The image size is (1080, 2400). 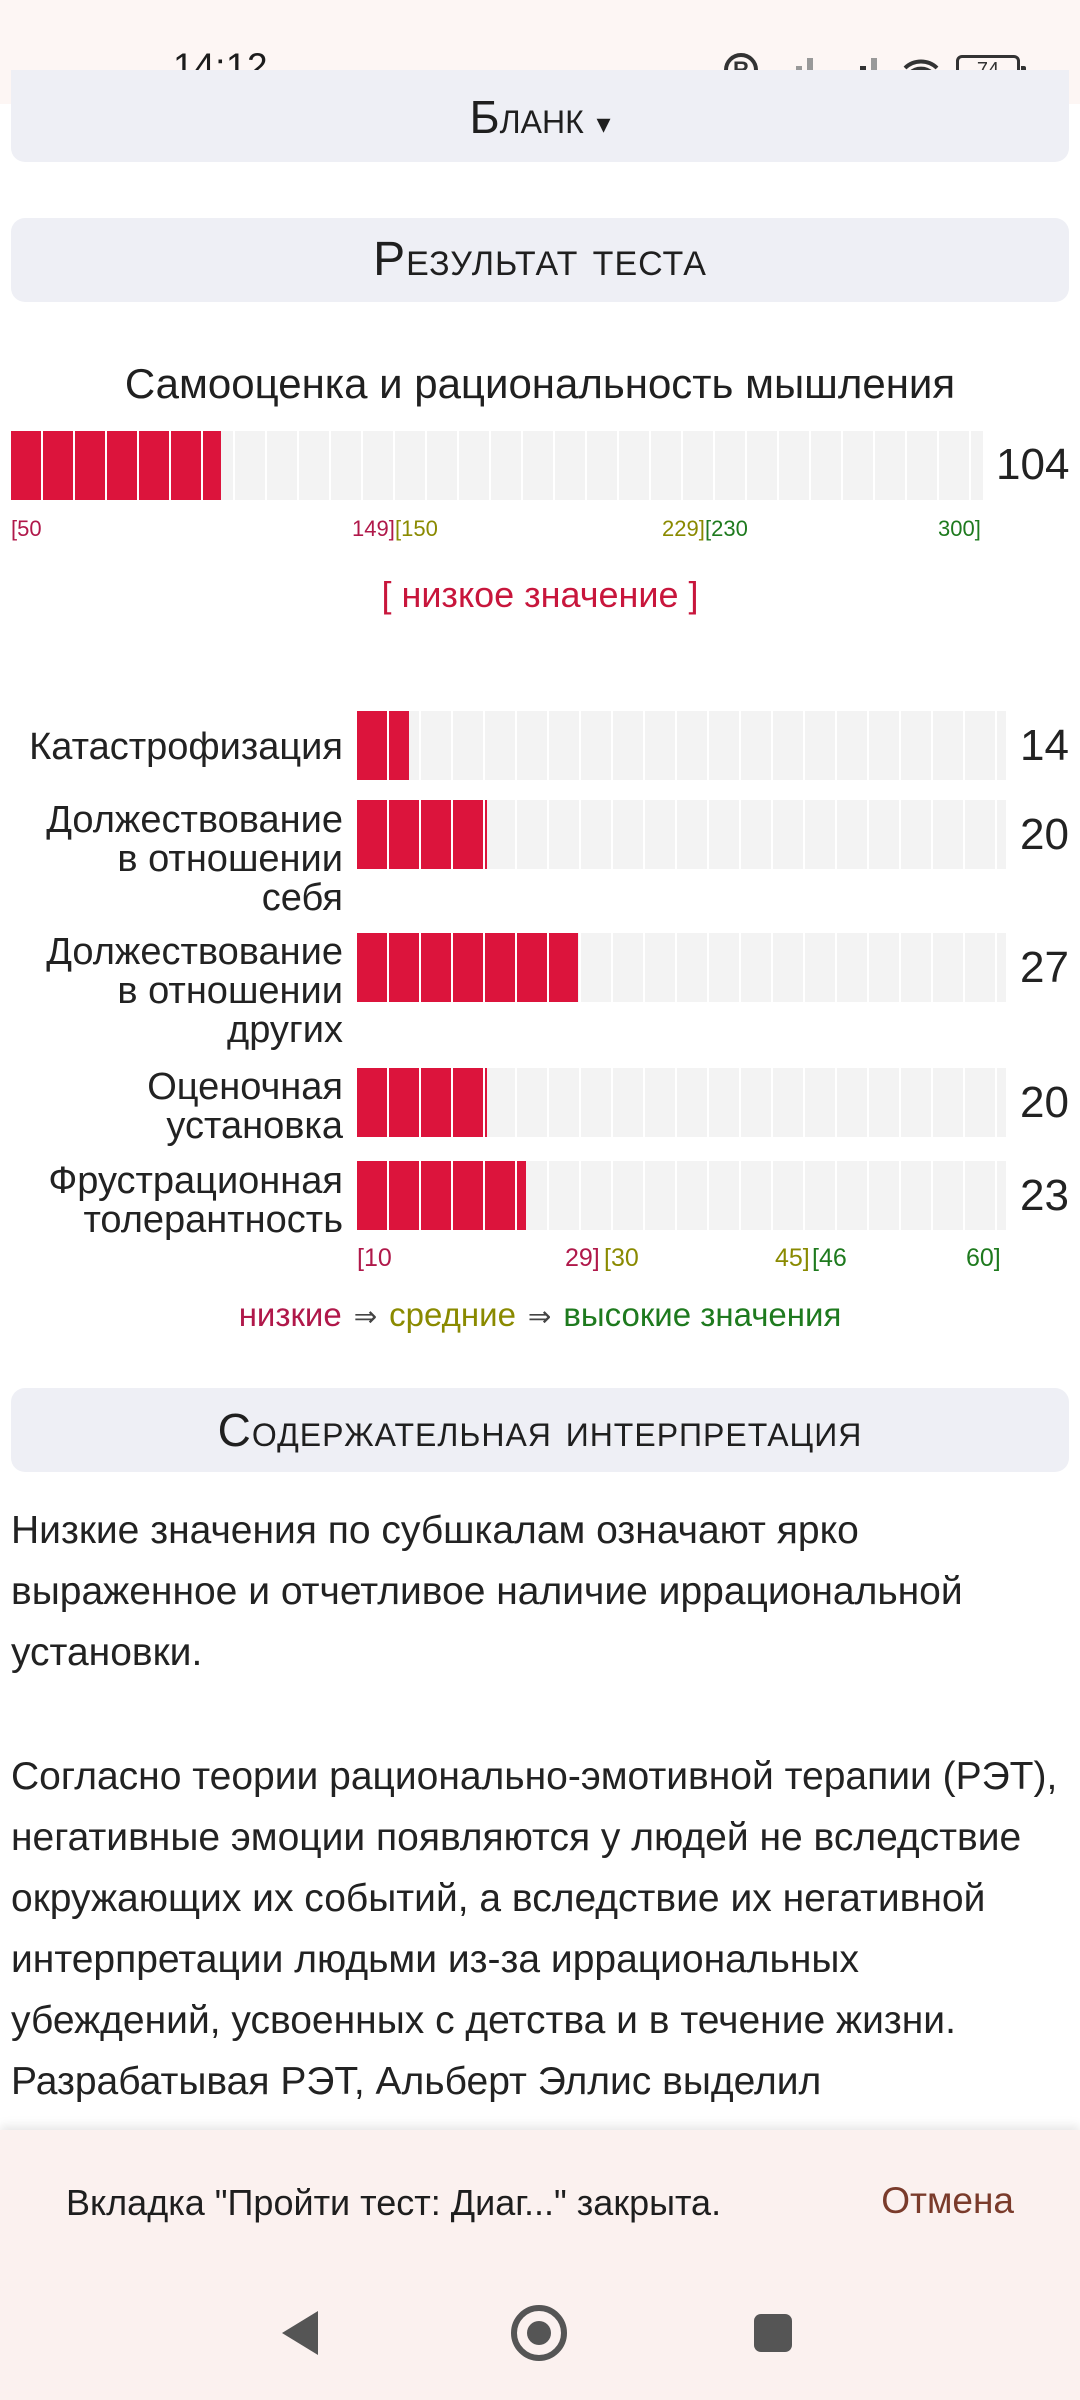 What do you see at coordinates (195, 1200) in the screenshot?
I see `subscale-label-frustration: Фрустрационная толерантность` at bounding box center [195, 1200].